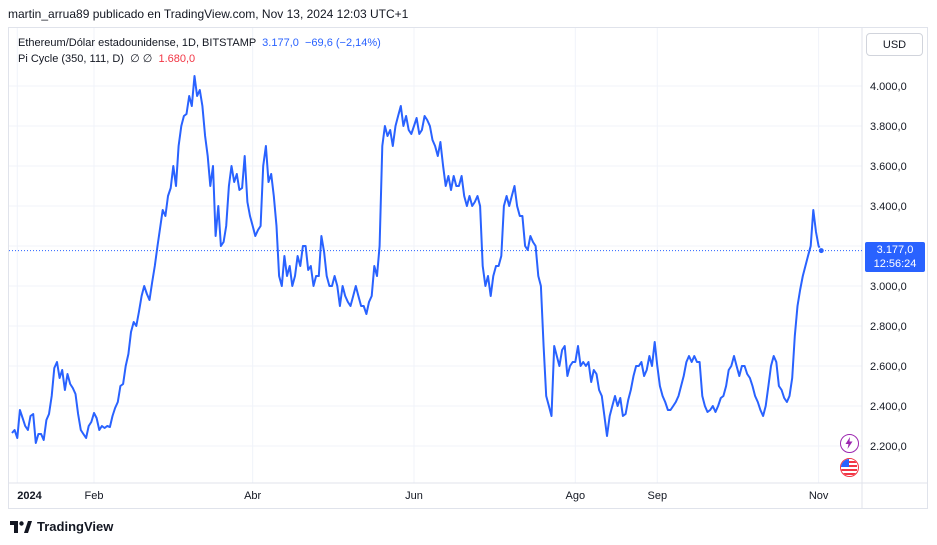  What do you see at coordinates (888, 167) in the screenshot?
I see `y-tick-label: 3.600,0` at bounding box center [888, 167].